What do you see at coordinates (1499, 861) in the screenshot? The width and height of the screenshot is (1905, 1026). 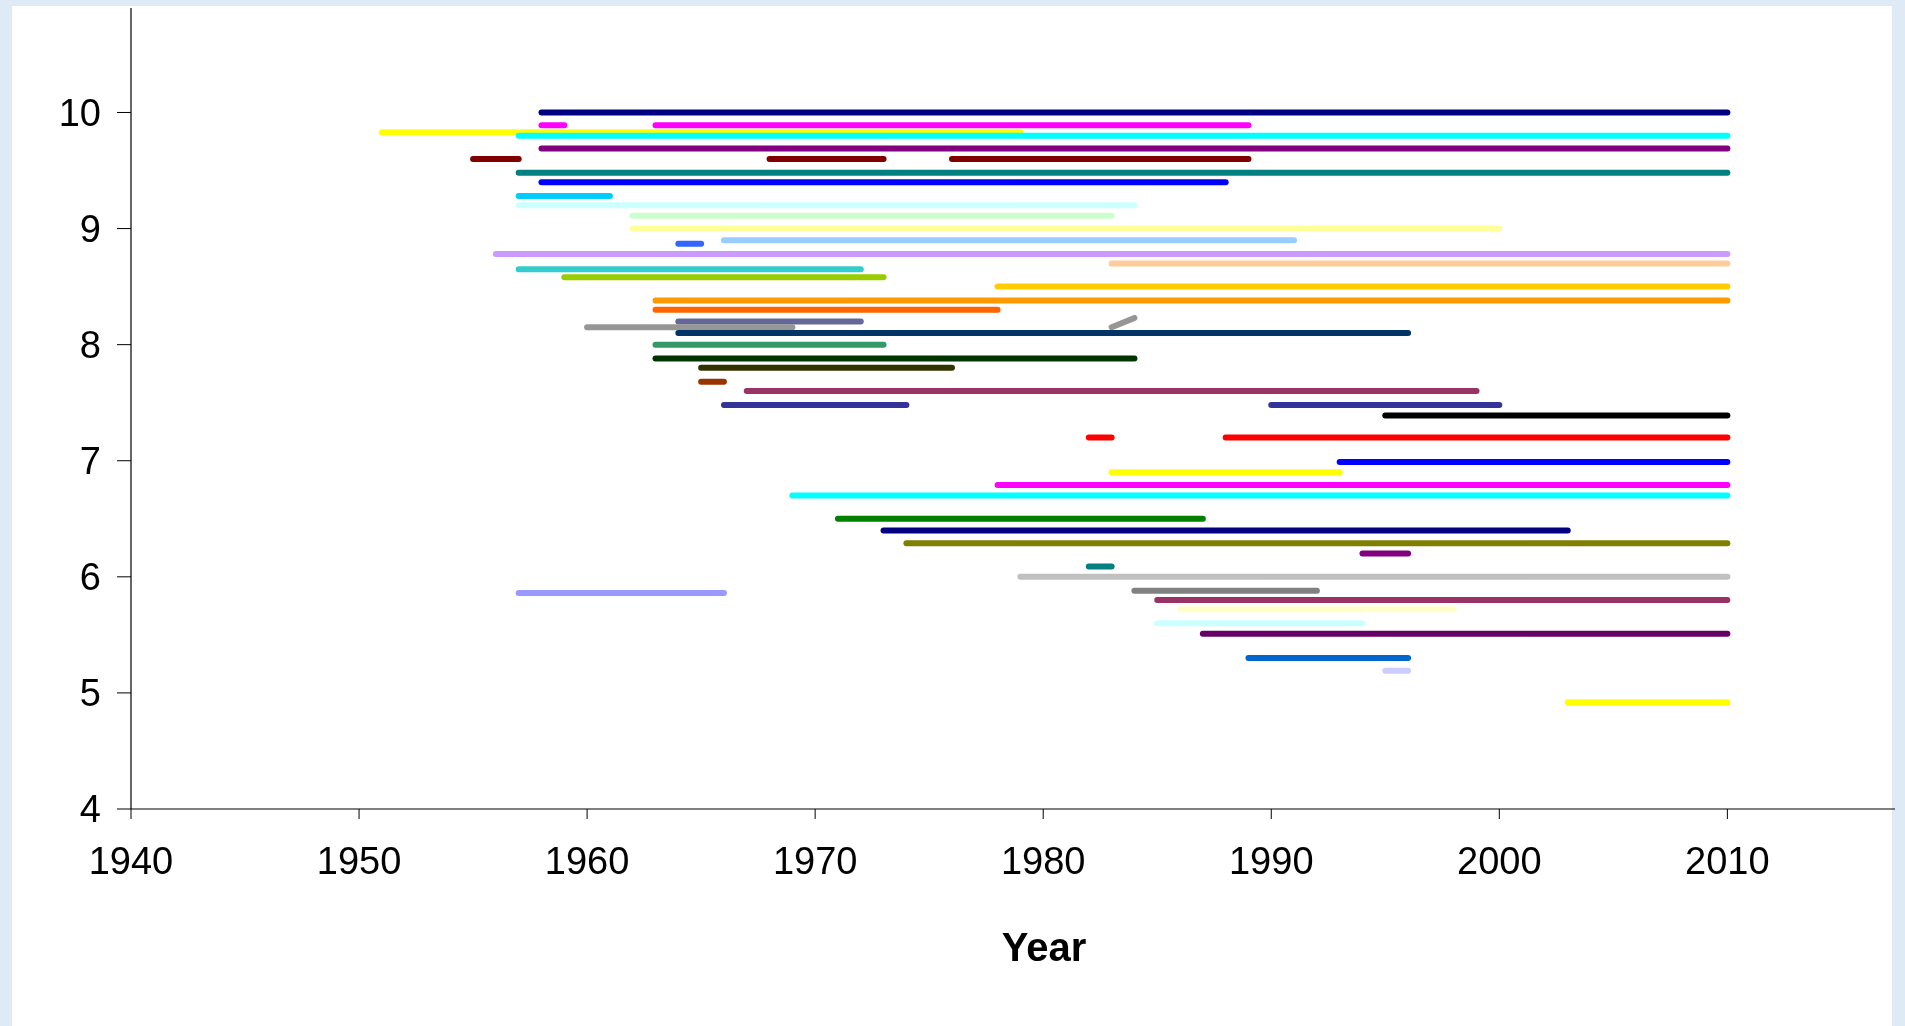 I see `x-tick-label: 2000` at bounding box center [1499, 861].